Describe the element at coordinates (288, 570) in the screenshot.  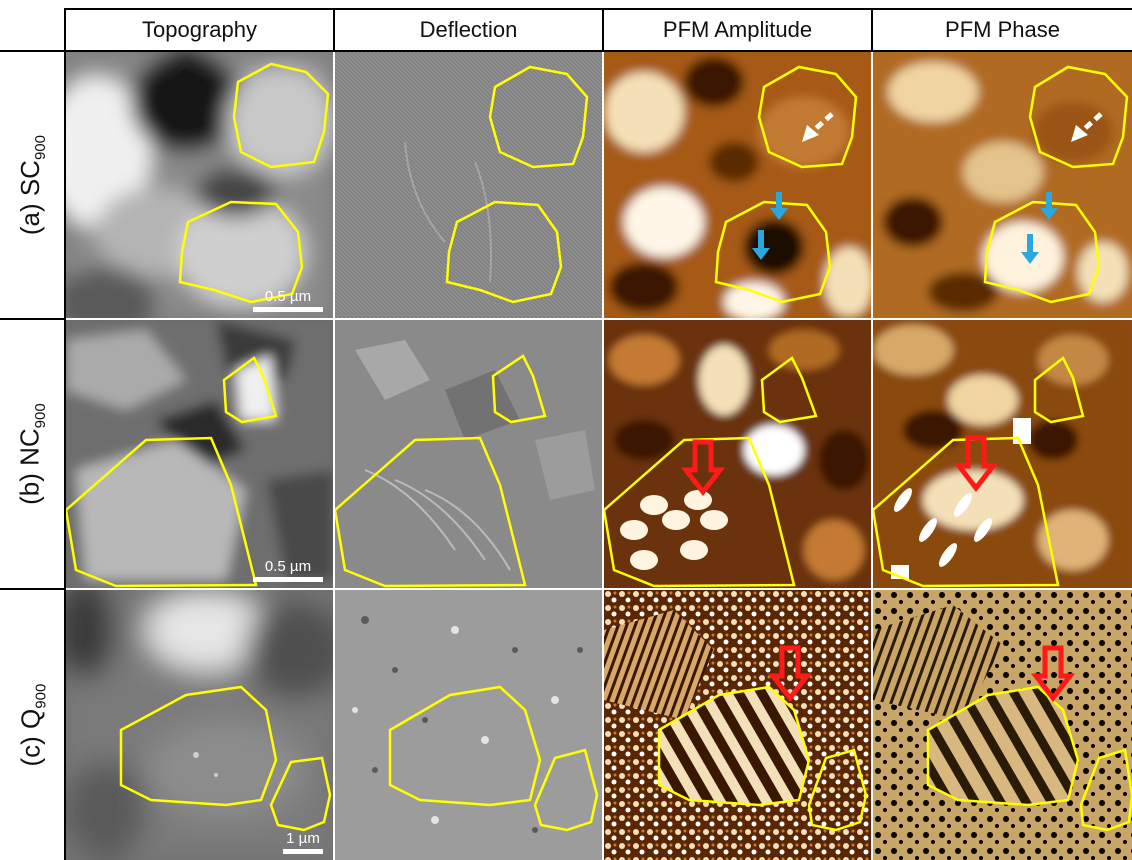
I see `scale-bar-b: 0.5 µm` at that location.